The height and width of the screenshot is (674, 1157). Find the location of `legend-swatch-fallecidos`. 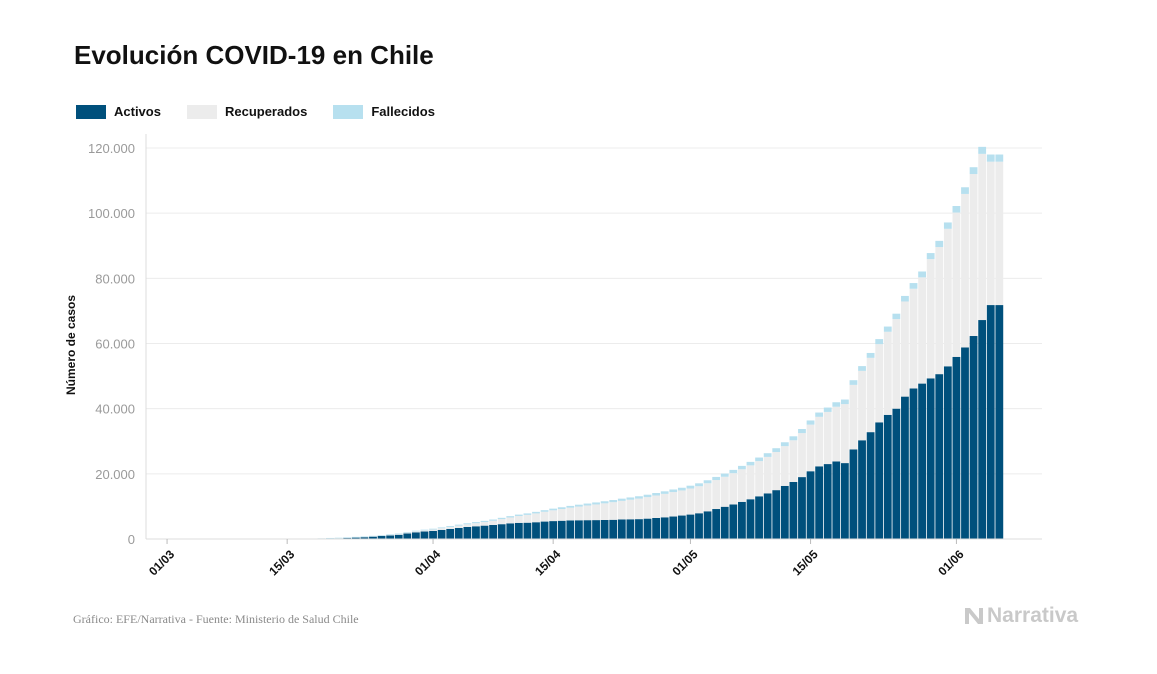

legend-swatch-fallecidos is located at coordinates (348, 111).